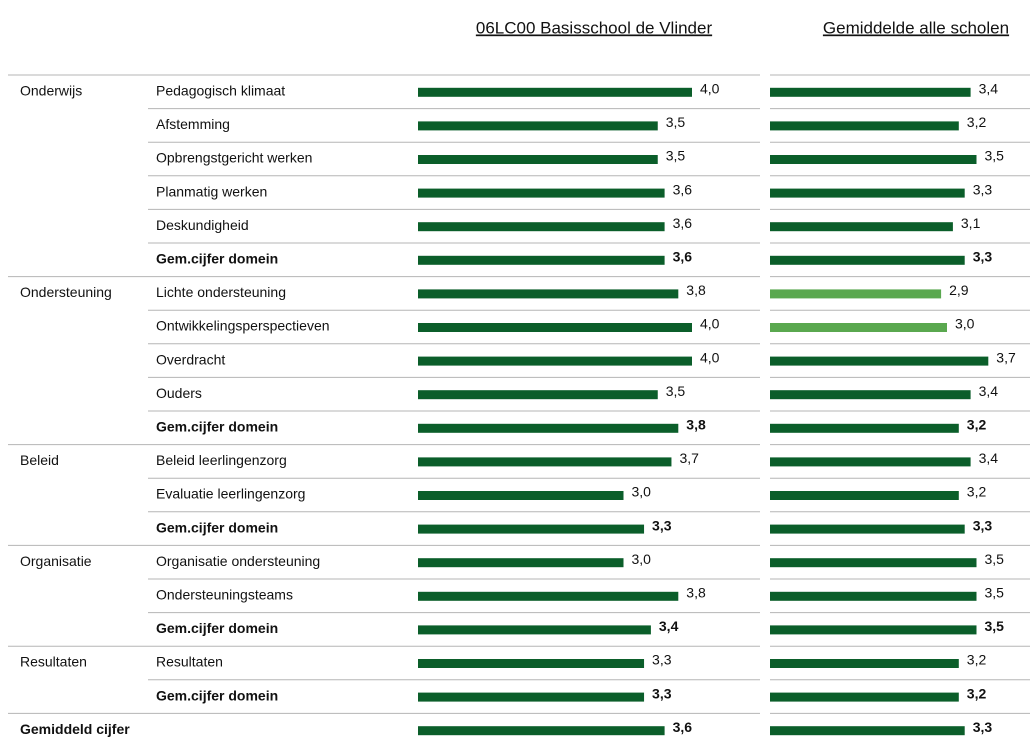 The image size is (1035, 740). Describe the element at coordinates (238, 561) in the screenshot. I see `row-label: Organisatie ondersteuning` at that location.